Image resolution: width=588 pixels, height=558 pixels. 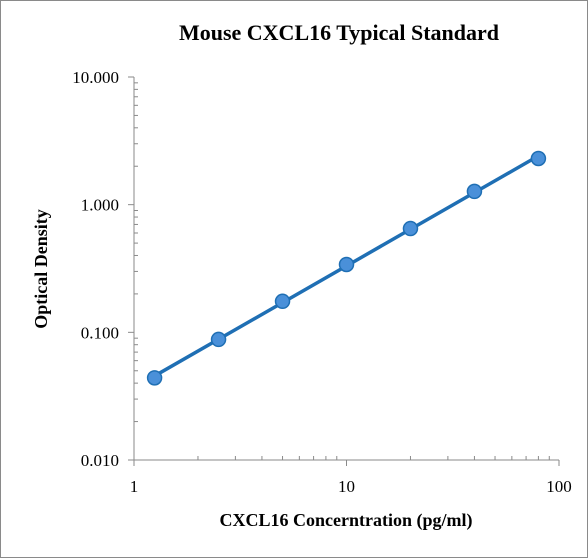 What do you see at coordinates (134, 486) in the screenshot?
I see `x-tick-label: 1` at bounding box center [134, 486].